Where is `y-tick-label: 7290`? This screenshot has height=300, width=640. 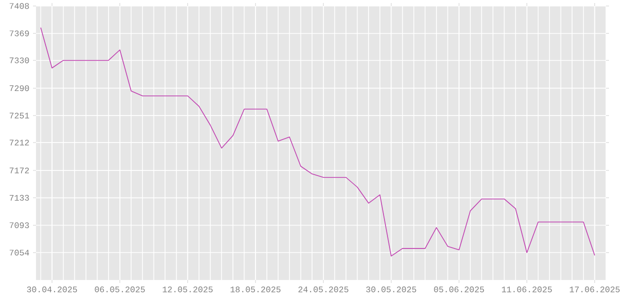 y-tick-label: 7290 is located at coordinates (19, 88).